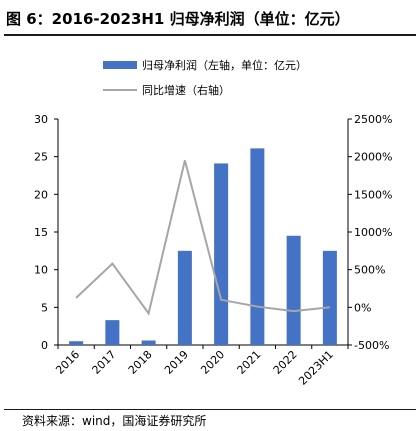  I want to click on y-left-tick-label: 25, so click(41, 157).